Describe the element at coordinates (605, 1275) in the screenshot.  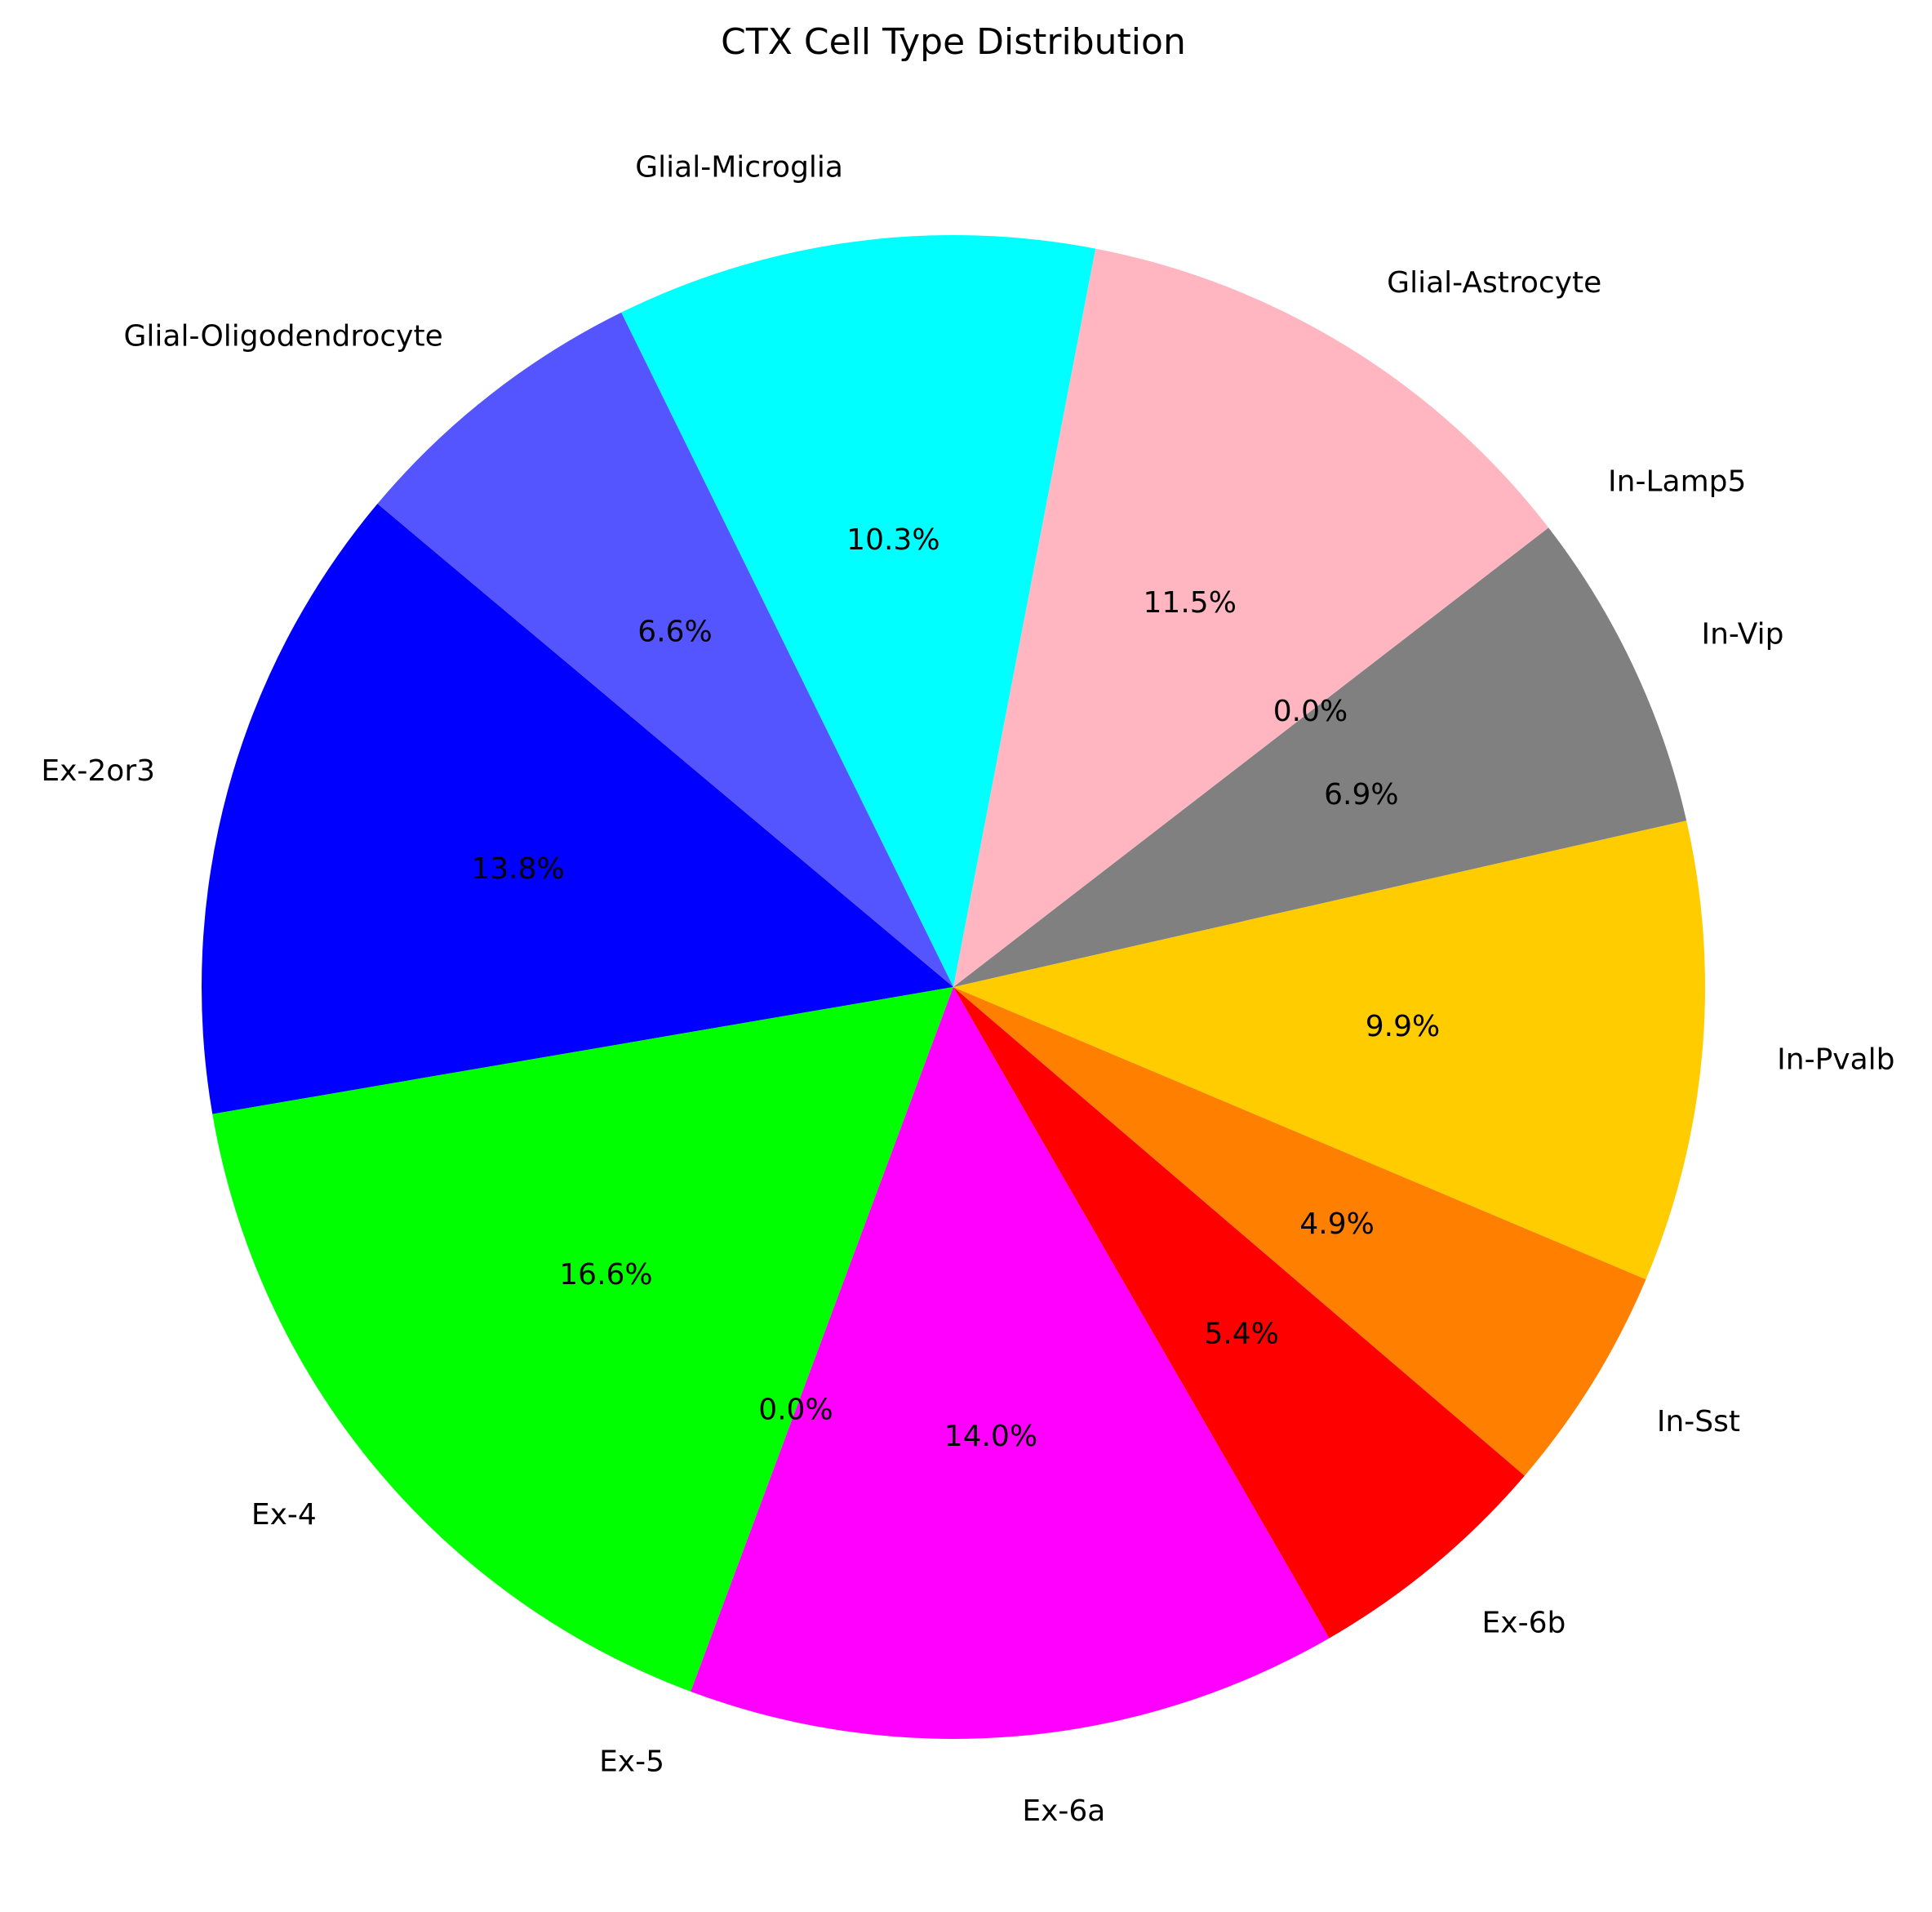
I see `pct-label-ex-4: 16.6%` at that location.